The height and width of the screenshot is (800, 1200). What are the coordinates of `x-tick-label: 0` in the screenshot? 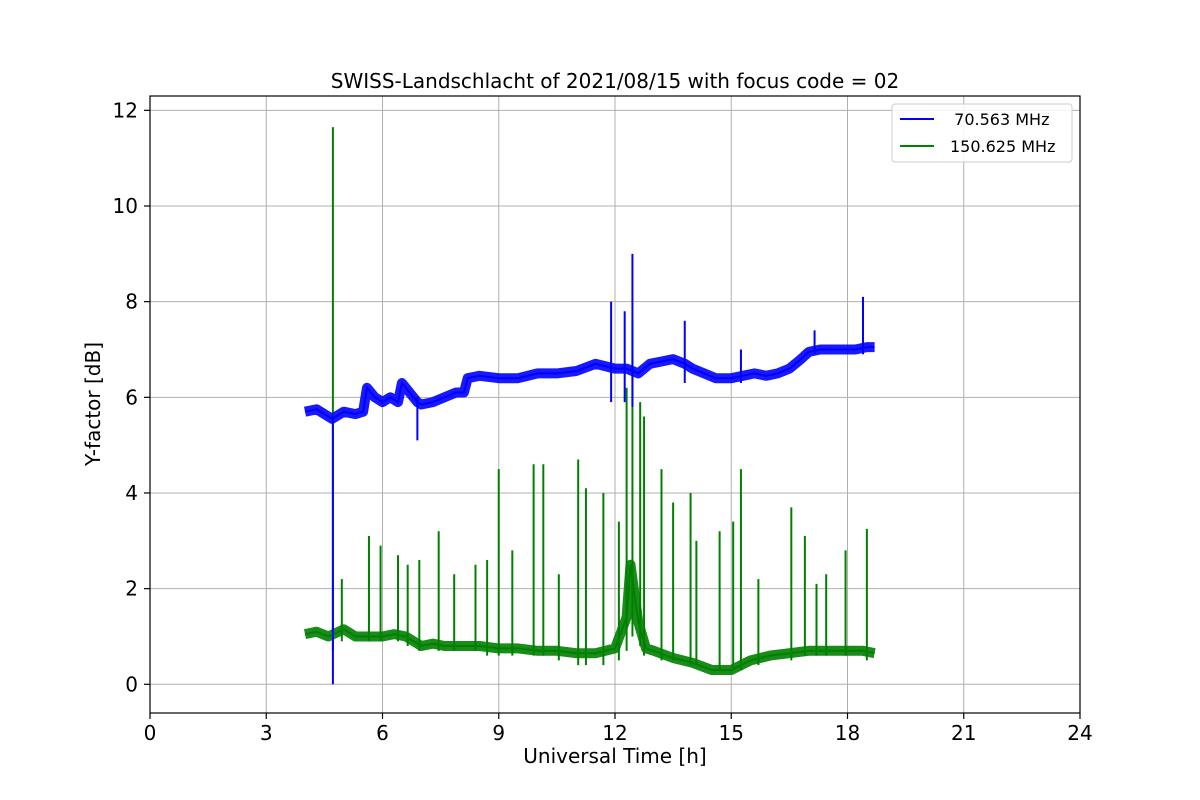 It's located at (150, 733).